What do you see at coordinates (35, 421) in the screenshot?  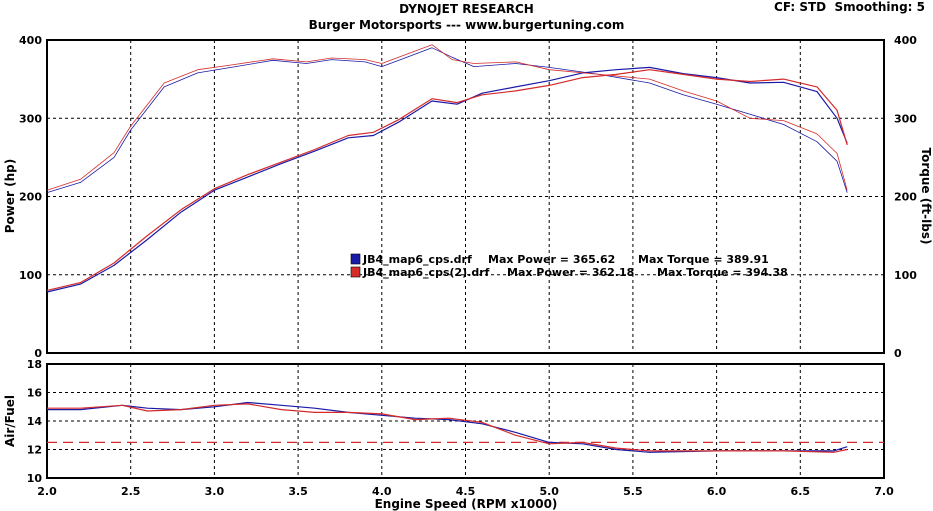 I see `af-tick-label: 14` at bounding box center [35, 421].